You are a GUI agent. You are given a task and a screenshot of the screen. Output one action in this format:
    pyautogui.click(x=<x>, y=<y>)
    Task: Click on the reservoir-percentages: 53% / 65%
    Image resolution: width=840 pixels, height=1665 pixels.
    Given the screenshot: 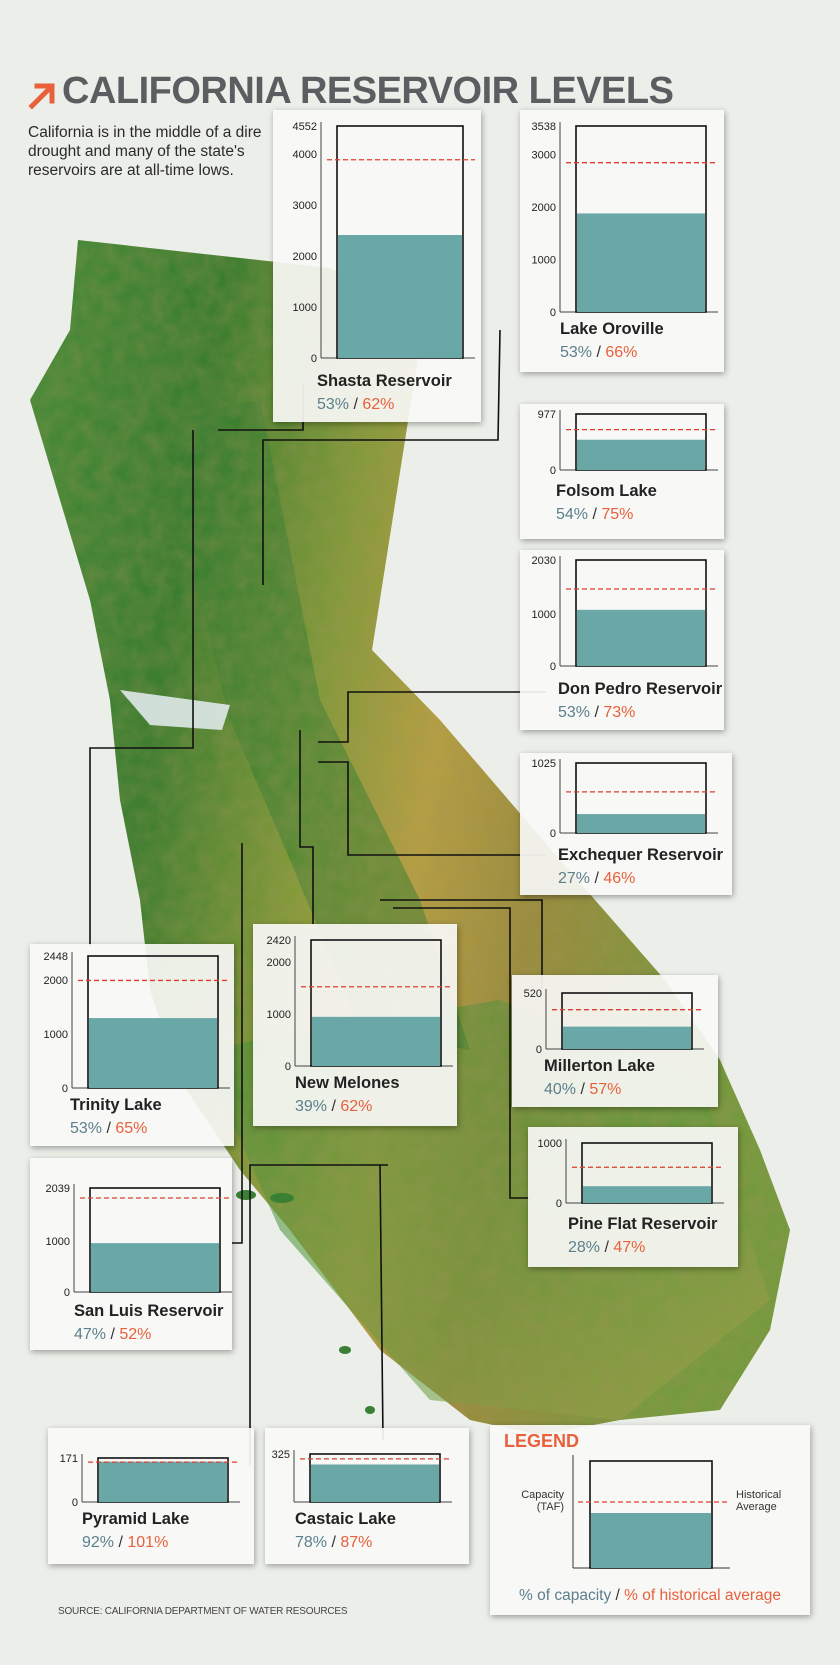 What is the action you would take?
    pyautogui.click(x=109, y=1128)
    